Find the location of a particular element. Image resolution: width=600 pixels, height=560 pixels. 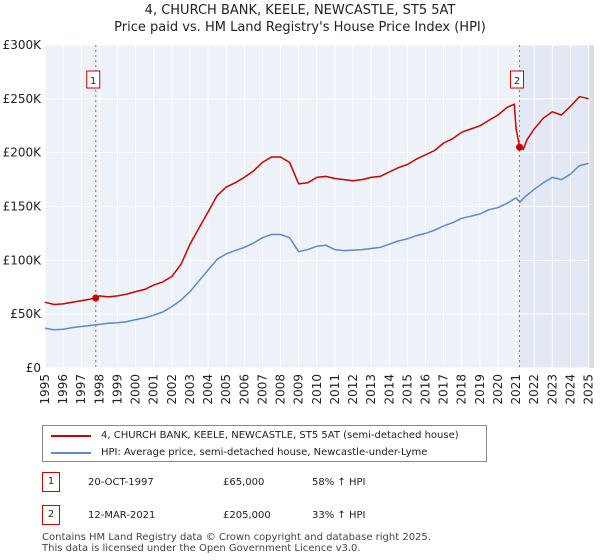

x-tick-label: 2003 is located at coordinates (190, 389).